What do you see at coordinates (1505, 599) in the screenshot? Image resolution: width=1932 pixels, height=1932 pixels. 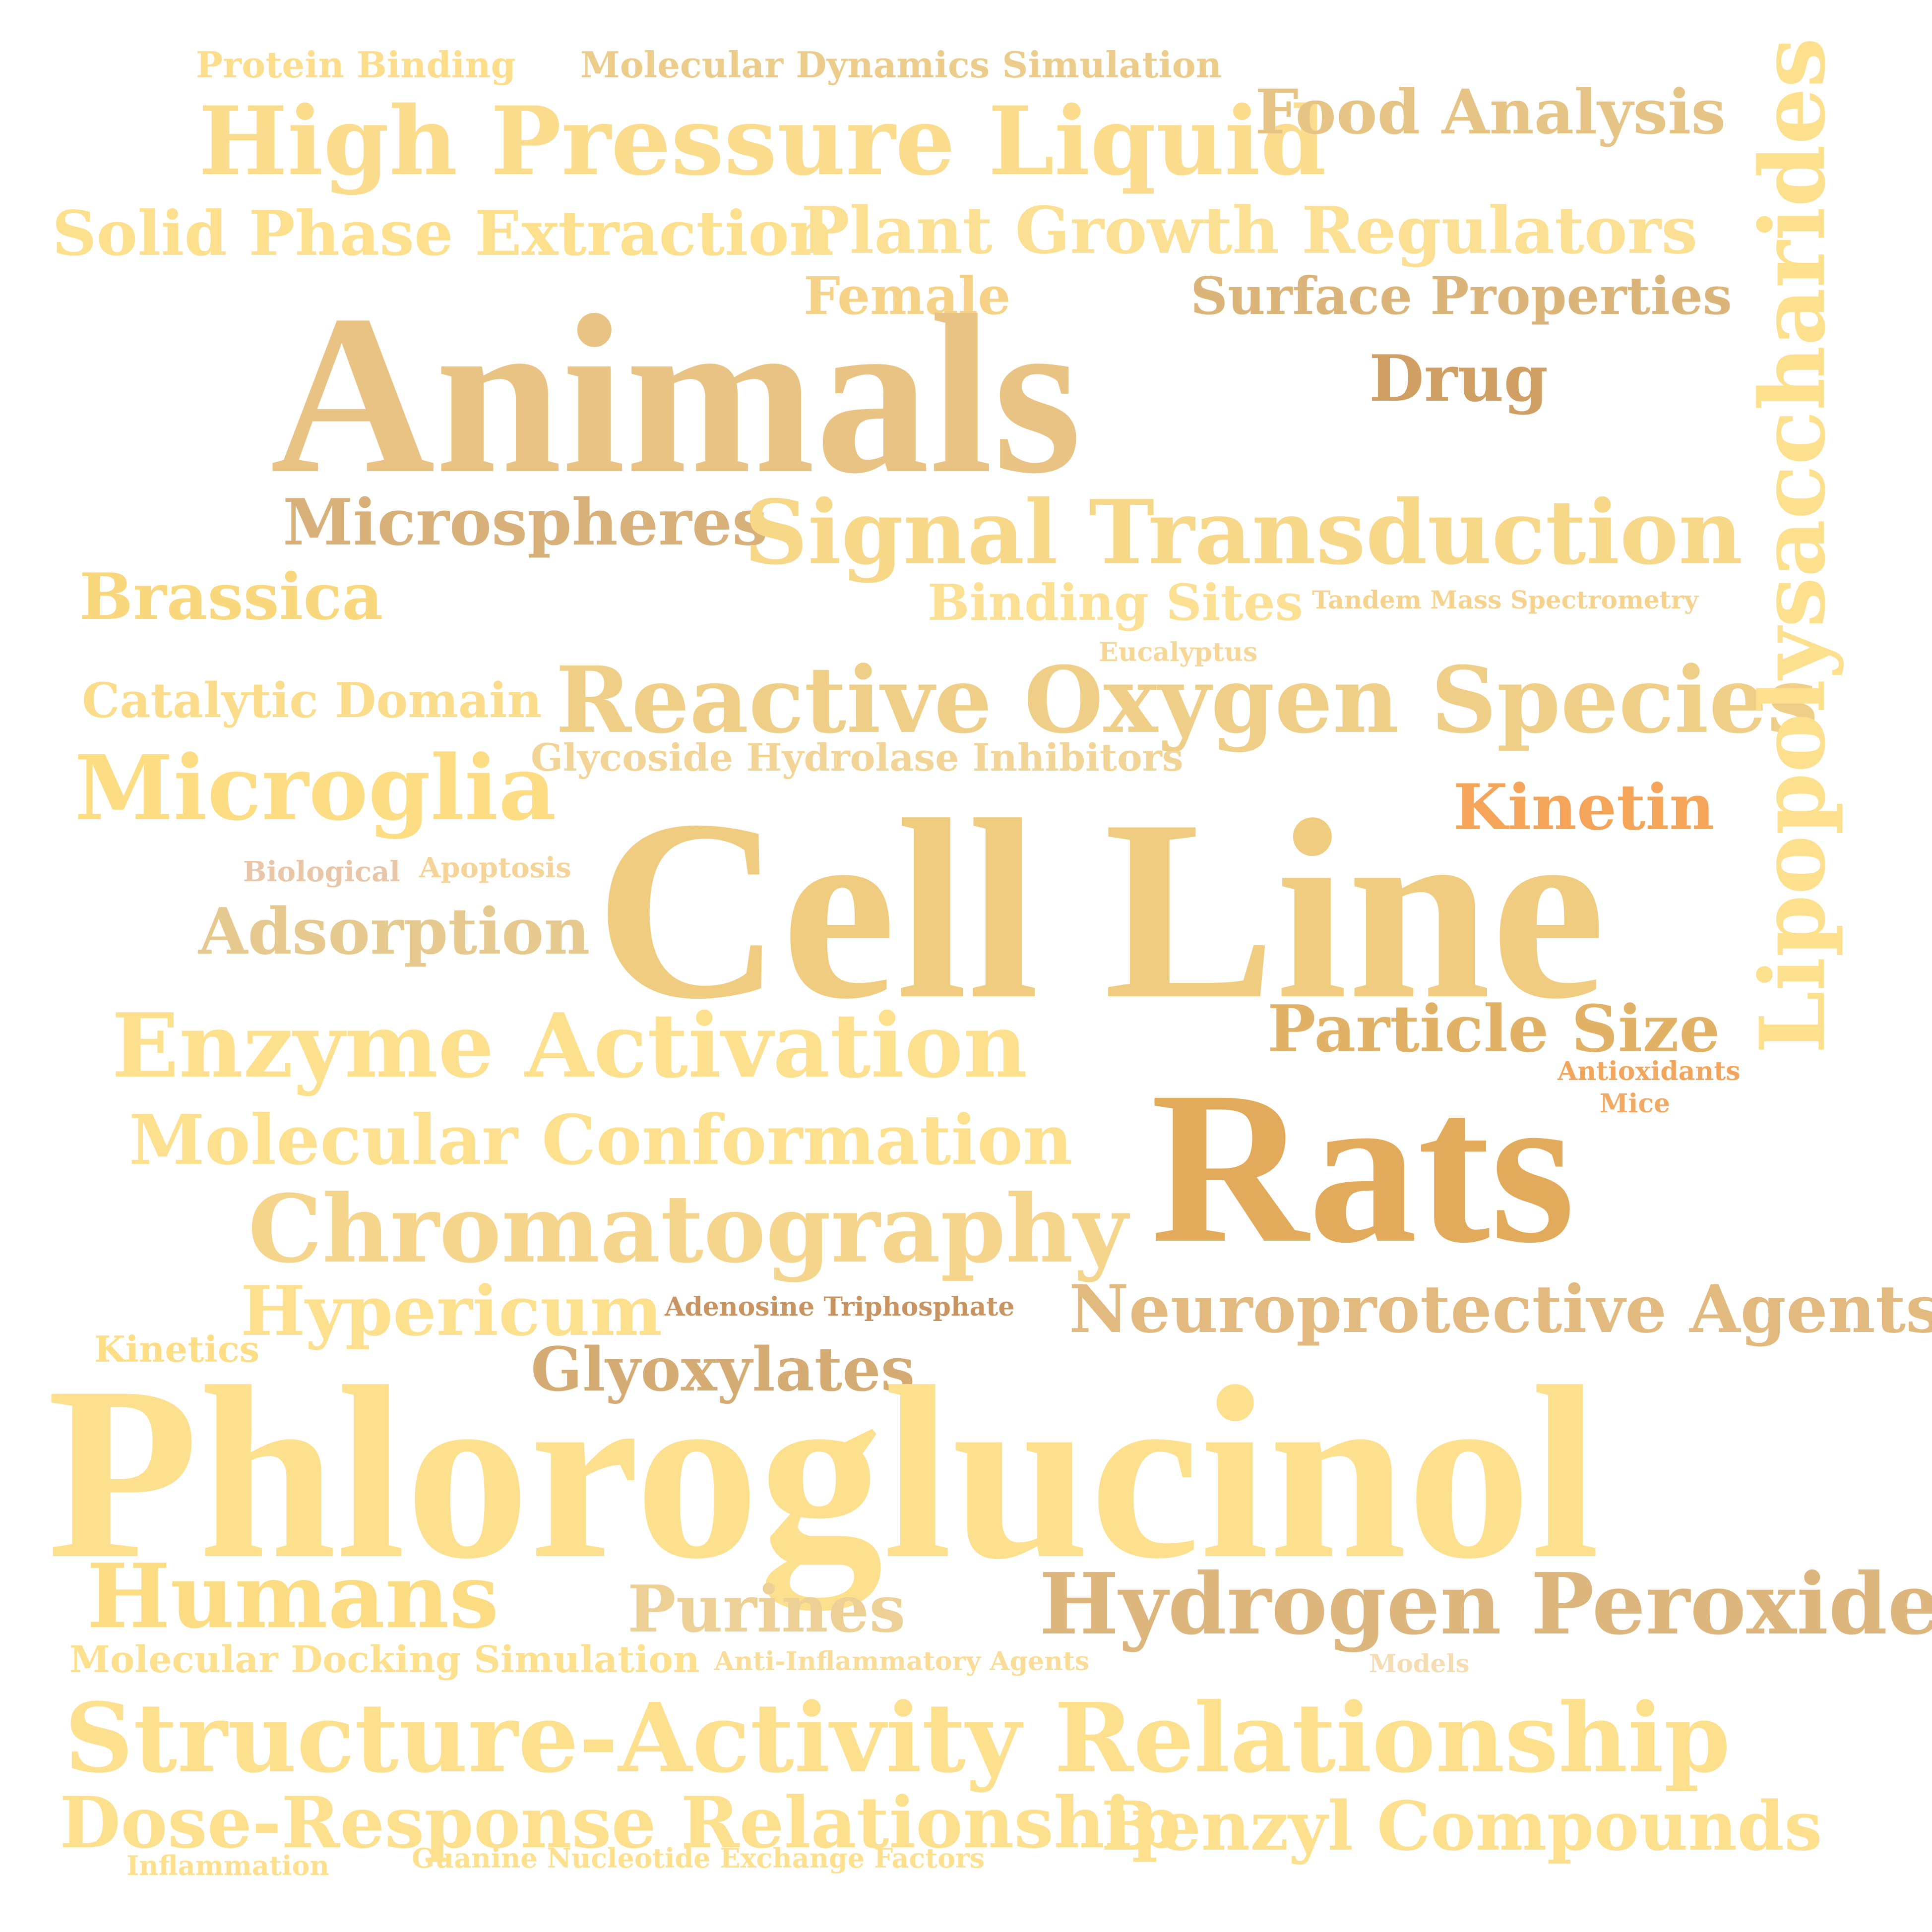 I see `word-tandem-mass-spectrometry: Tandem Mass Spectrometry` at bounding box center [1505, 599].